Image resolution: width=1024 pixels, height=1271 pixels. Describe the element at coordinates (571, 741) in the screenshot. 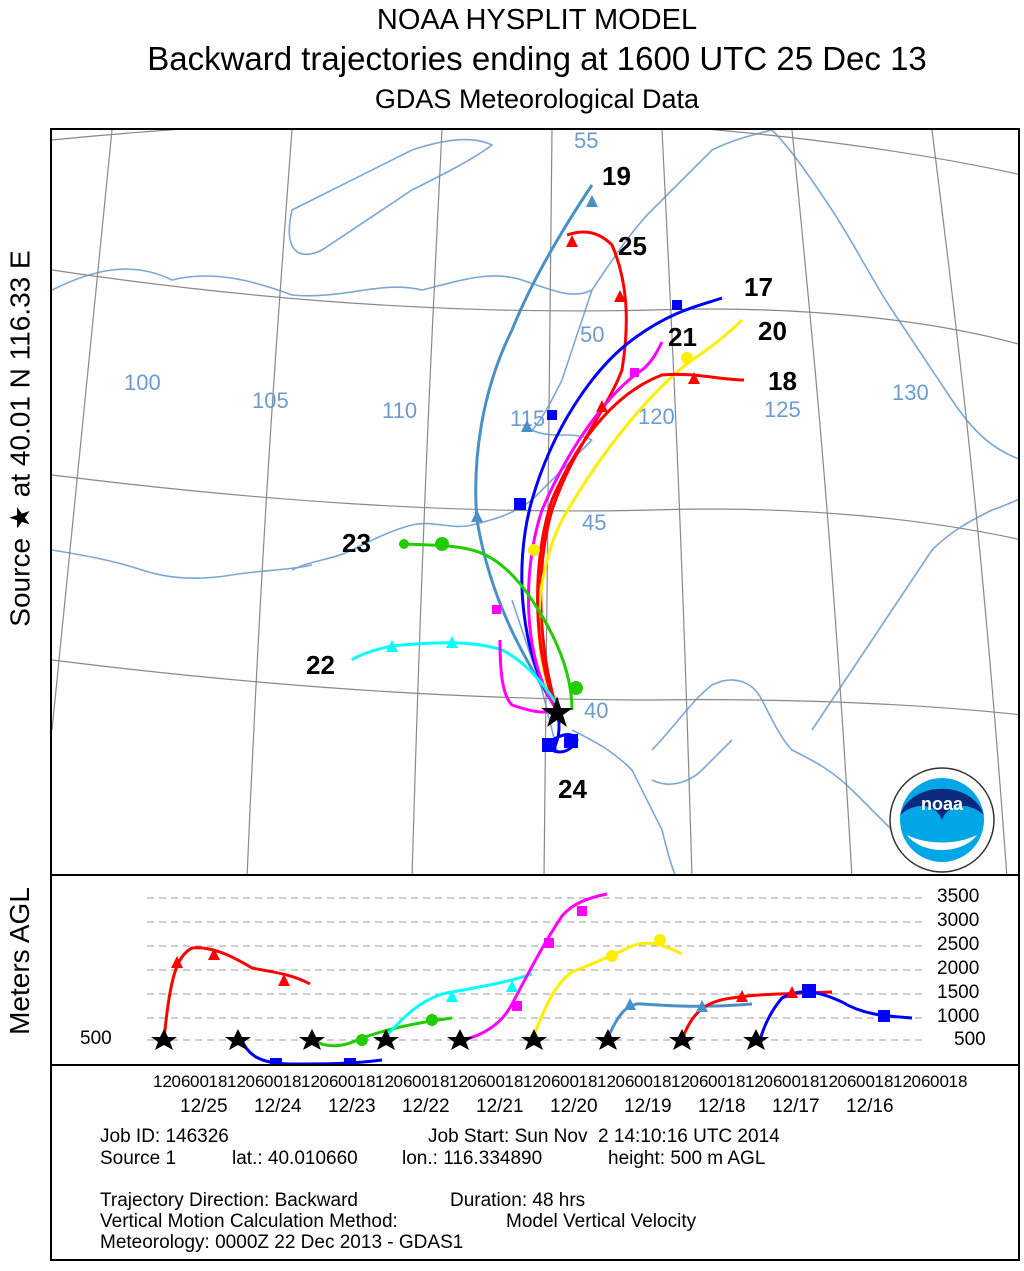

I see `marker-24b` at that location.